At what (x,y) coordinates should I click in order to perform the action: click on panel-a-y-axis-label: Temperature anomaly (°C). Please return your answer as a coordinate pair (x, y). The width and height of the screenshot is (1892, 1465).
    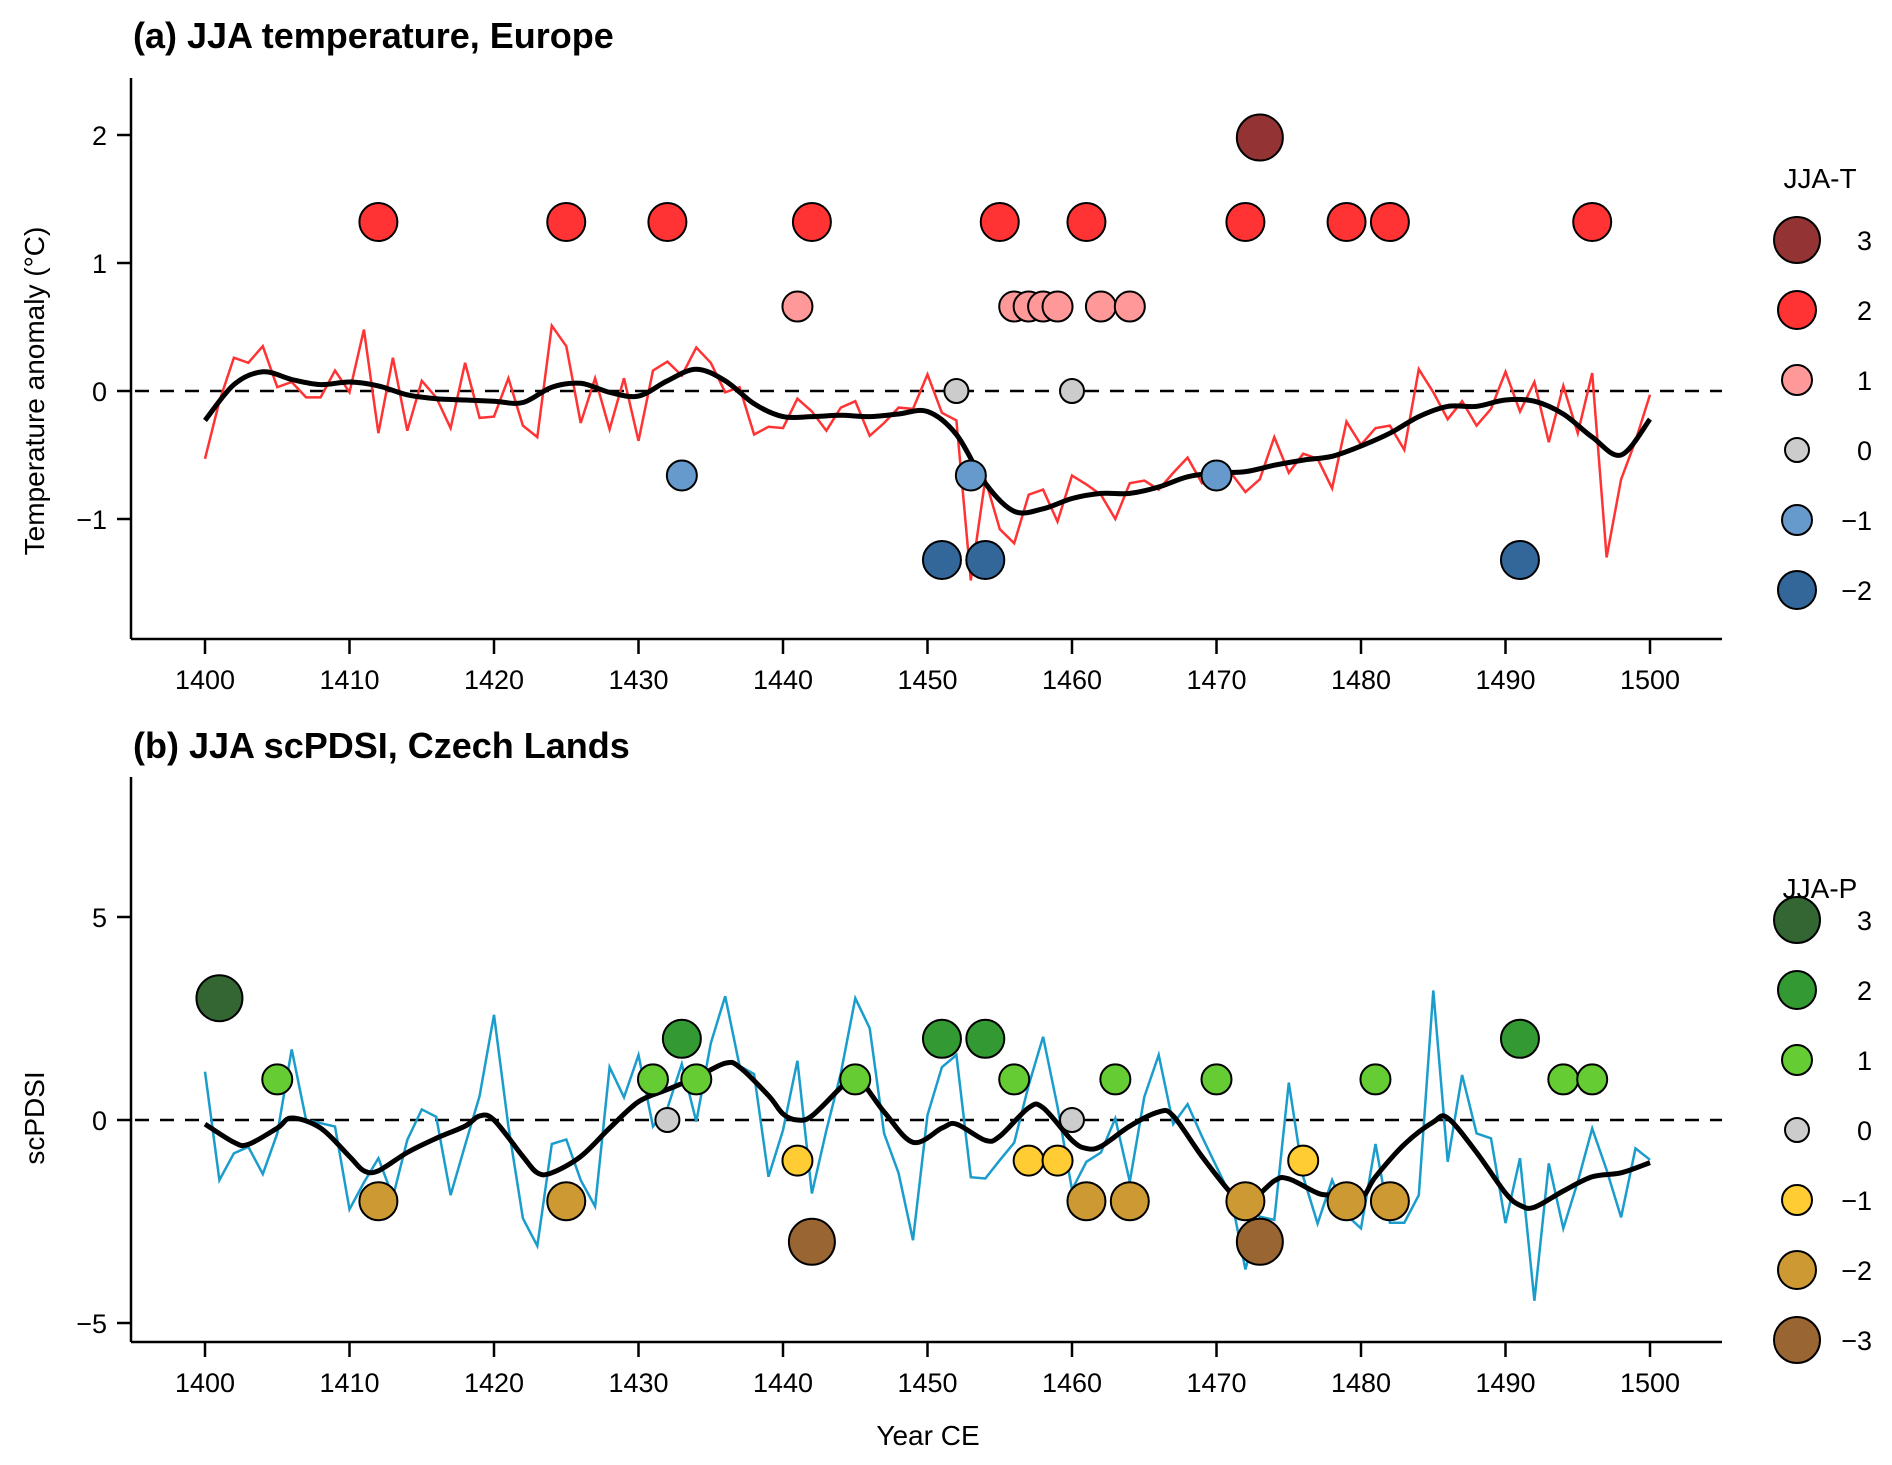
    Looking at the image, I should click on (34, 391).